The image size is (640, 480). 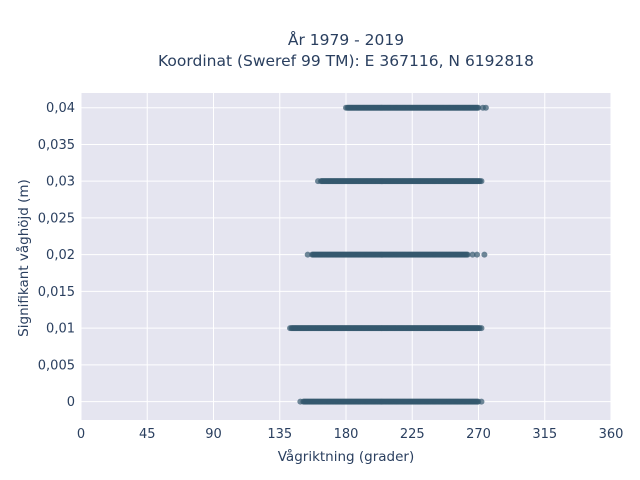 What do you see at coordinates (60, 108) in the screenshot?
I see `y-tick-label: 0,04` at bounding box center [60, 108].